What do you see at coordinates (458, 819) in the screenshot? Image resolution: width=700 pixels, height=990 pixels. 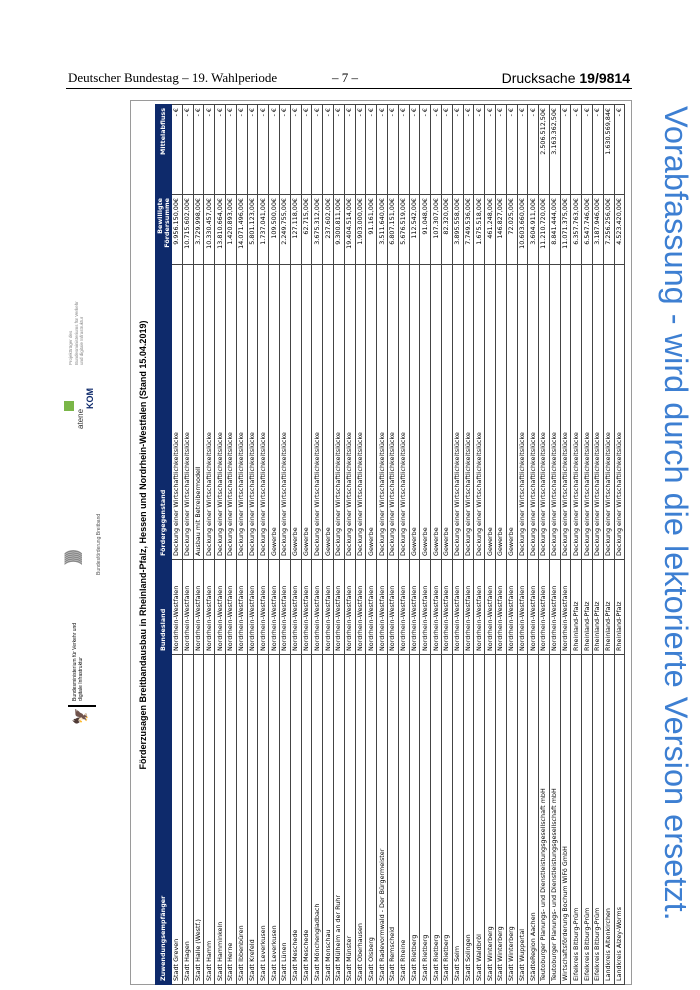 I see `cell-empfaenger: Stadt Selm` at bounding box center [458, 819].